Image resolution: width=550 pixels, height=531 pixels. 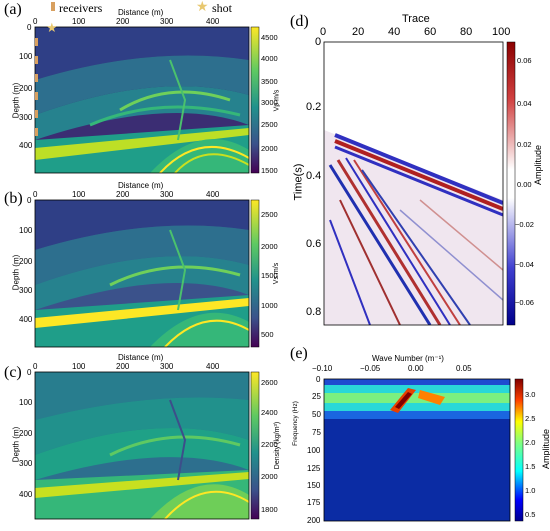 I want to click on vs-y-tick: 200, so click(x=26, y=261).